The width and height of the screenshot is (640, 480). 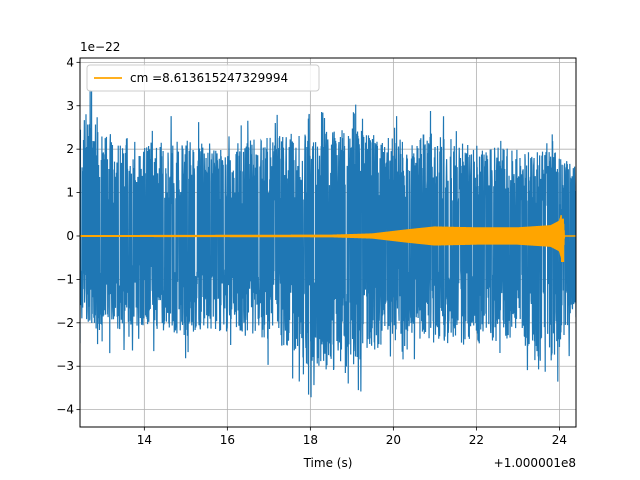 What do you see at coordinates (144, 440) in the screenshot?
I see `x-tick-label: 14` at bounding box center [144, 440].